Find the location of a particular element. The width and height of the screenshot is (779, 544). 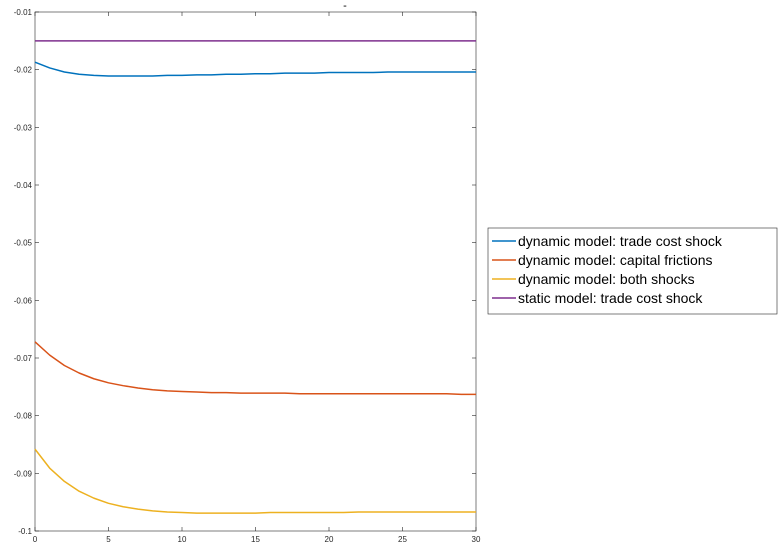

x-tick-label: 5 is located at coordinates (108, 539).